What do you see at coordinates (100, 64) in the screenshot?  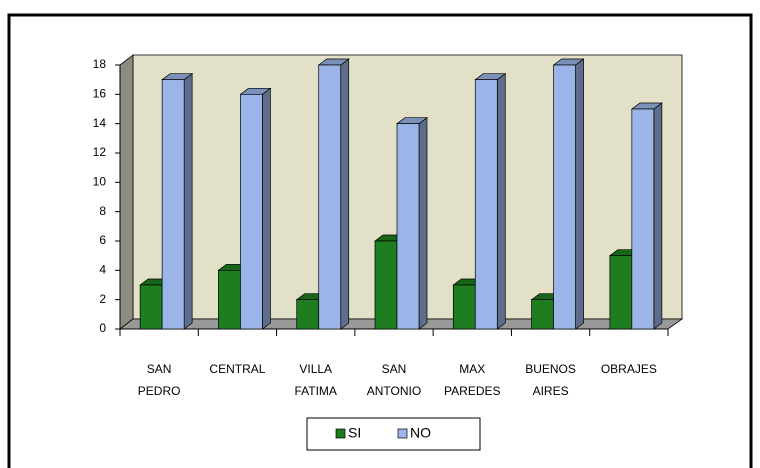 I see `y-tick-label: 18` at bounding box center [100, 64].